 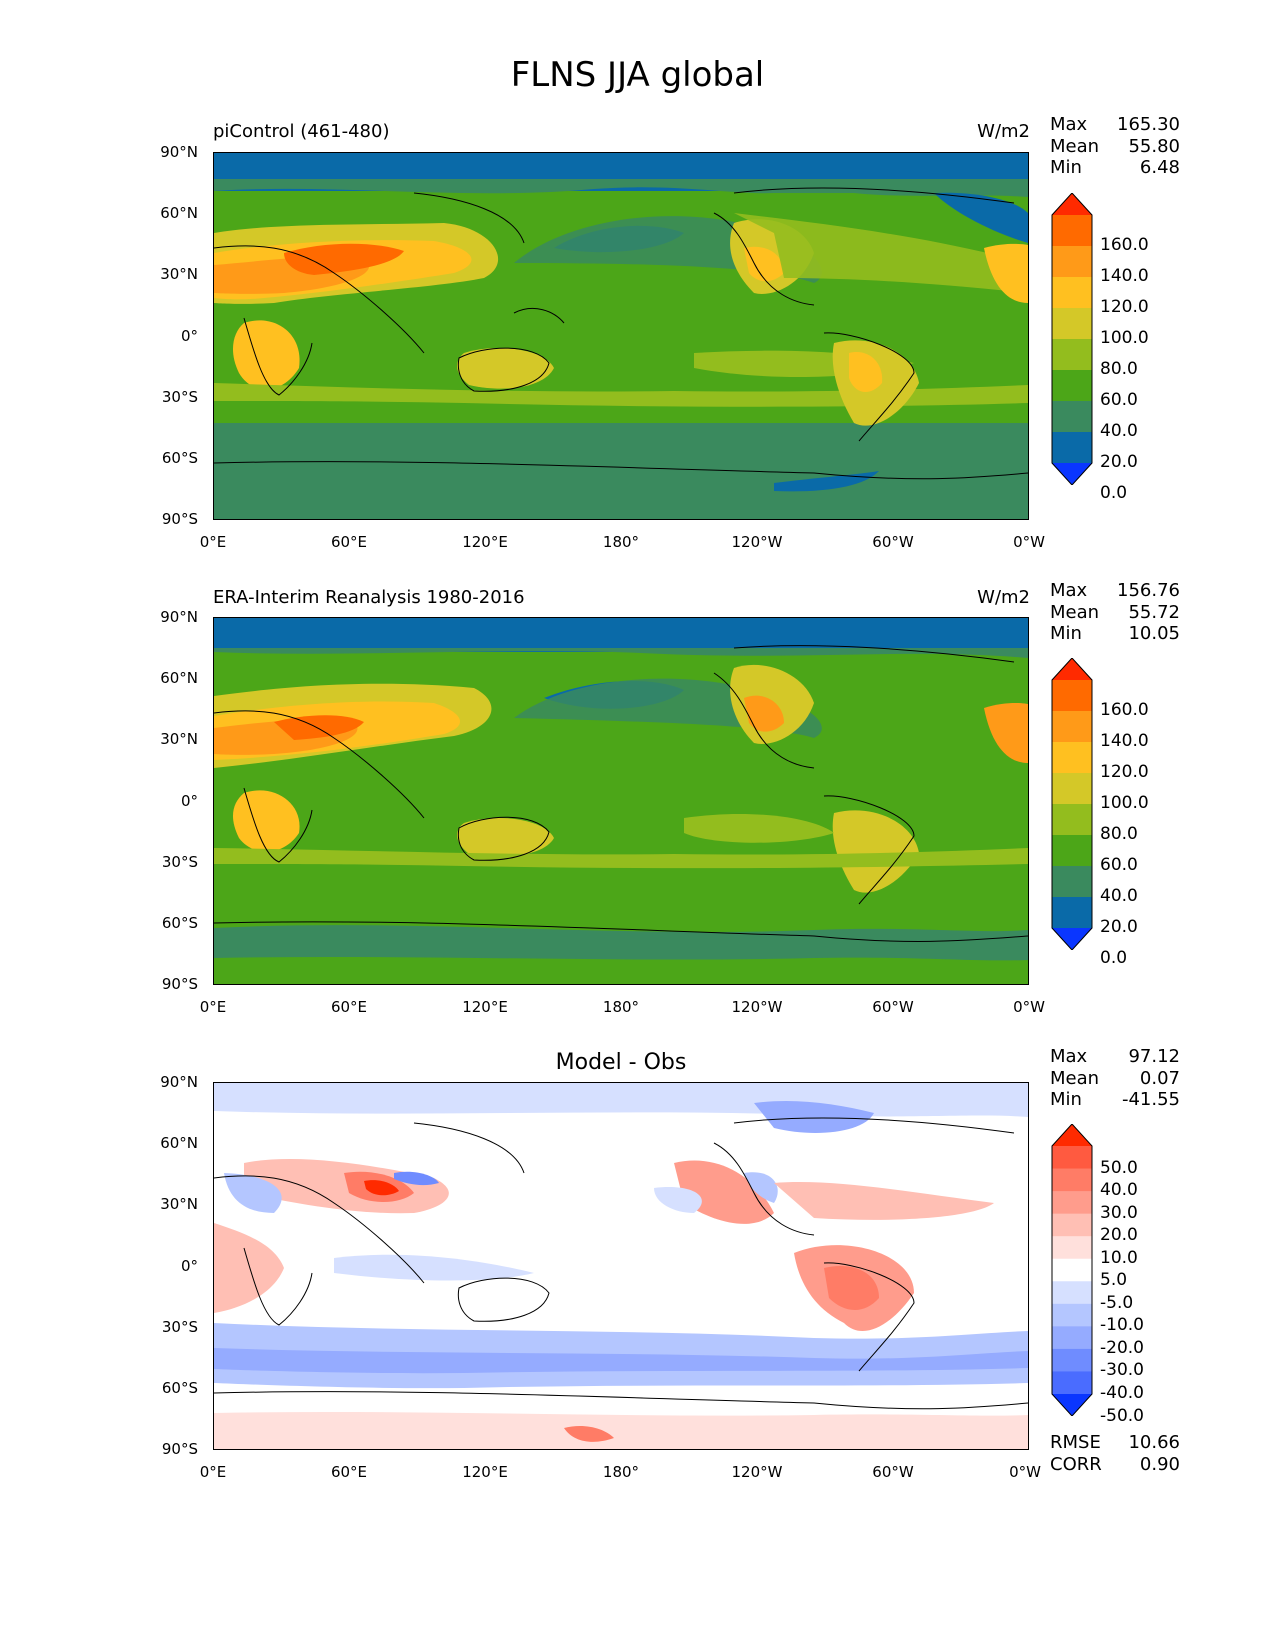 I want to click on panel-3-title: Model - Obs, so click(x=621, y=1062).